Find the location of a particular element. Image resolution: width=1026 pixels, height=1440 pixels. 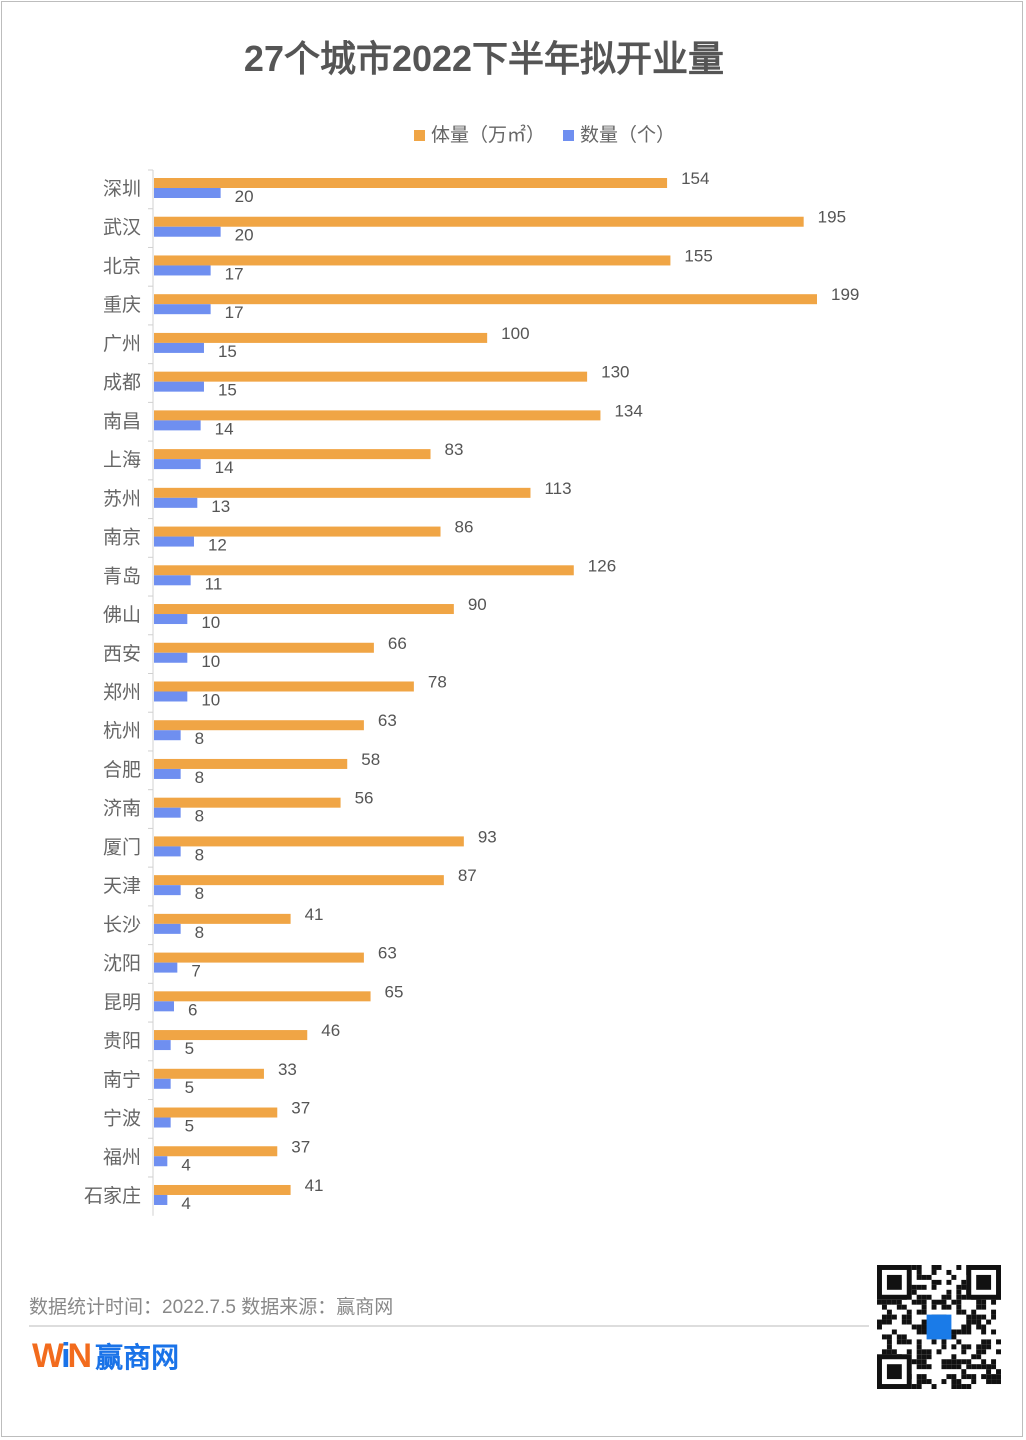

data-label-area: 33 is located at coordinates (287, 1069).